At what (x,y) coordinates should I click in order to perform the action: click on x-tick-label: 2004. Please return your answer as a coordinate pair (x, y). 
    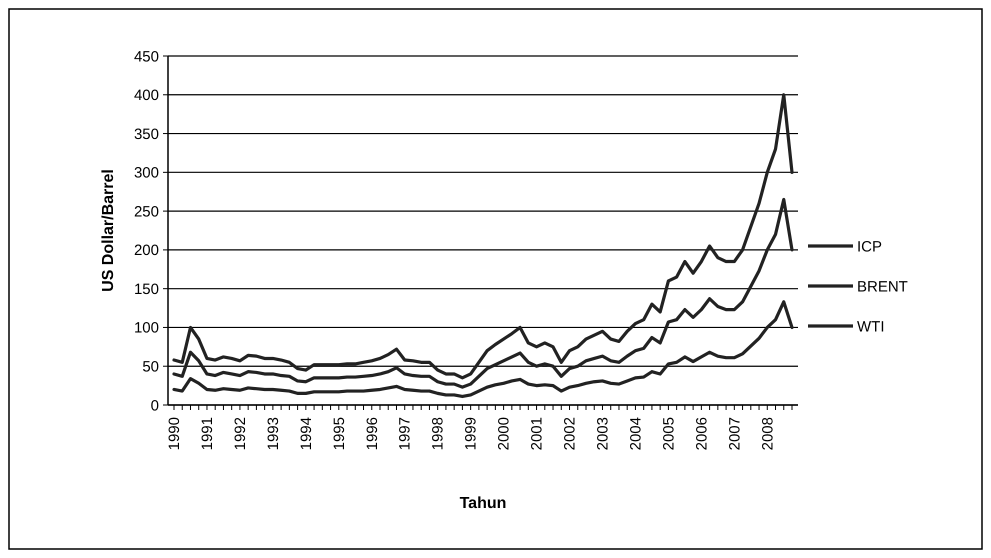
    Looking at the image, I should click on (635, 433).